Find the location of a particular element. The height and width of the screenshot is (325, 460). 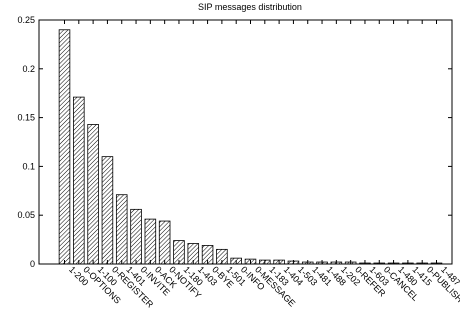

y-tick-label: 0.05 is located at coordinates (26, 215).